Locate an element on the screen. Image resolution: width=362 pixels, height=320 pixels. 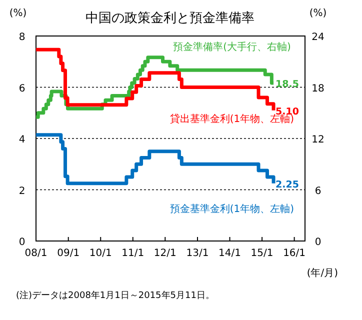
y2-tick-label: 12 is located at coordinates (318, 140).